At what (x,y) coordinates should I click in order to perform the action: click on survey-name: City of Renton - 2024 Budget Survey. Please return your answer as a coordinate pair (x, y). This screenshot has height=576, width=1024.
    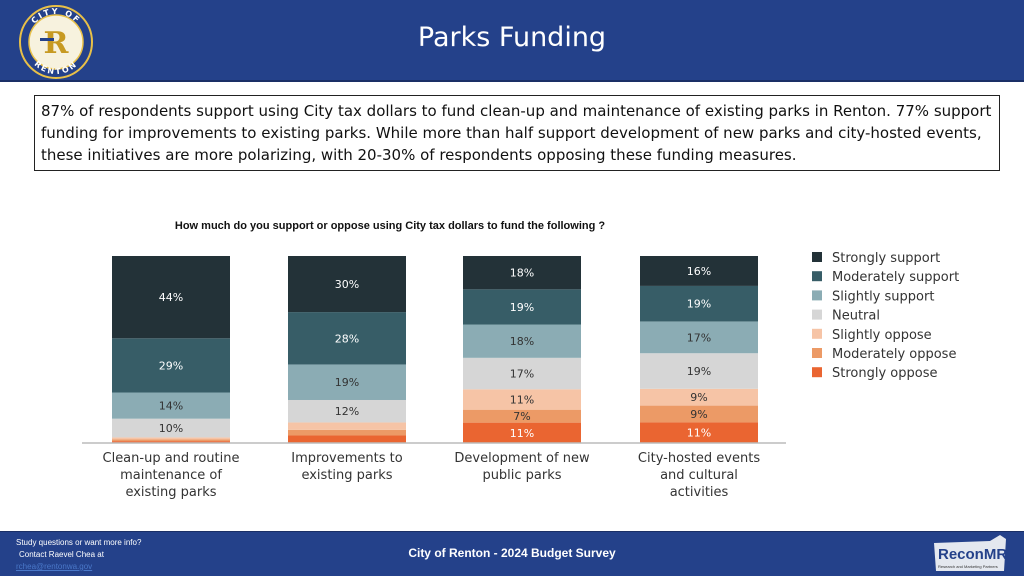
    Looking at the image, I should click on (512, 553).